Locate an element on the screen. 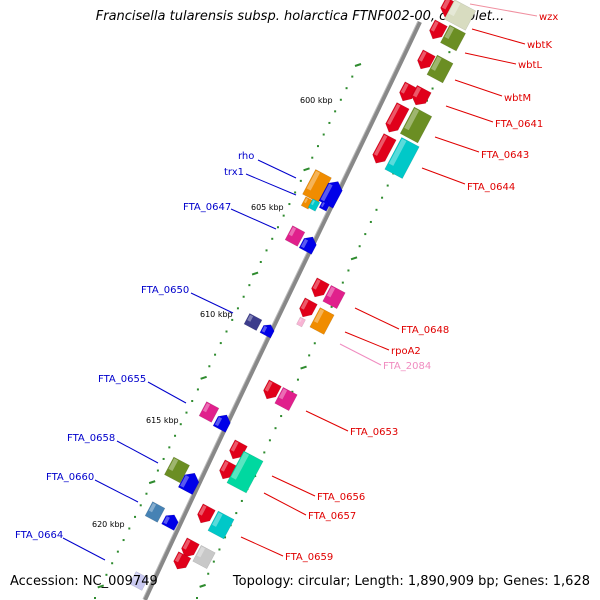  kbp-label: 615 kbp is located at coordinates (162, 420).